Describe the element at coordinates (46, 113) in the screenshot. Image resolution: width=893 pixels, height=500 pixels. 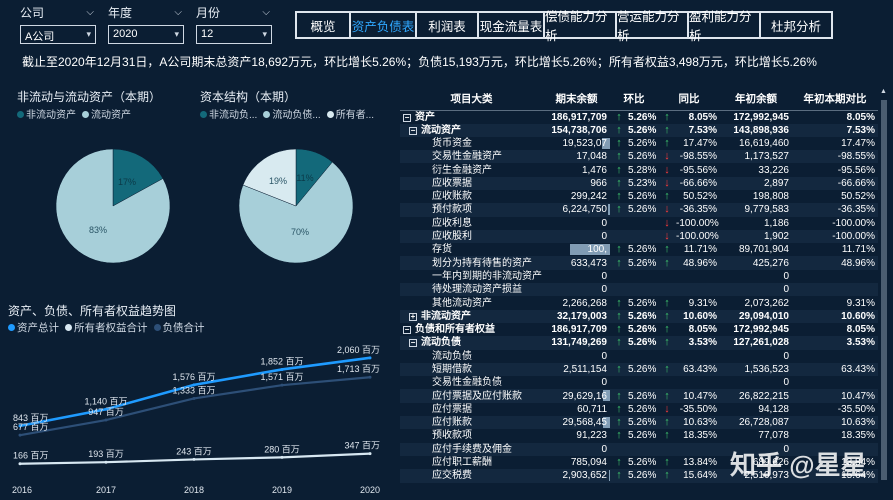
I see `legend-item: 非流动资产` at that location.